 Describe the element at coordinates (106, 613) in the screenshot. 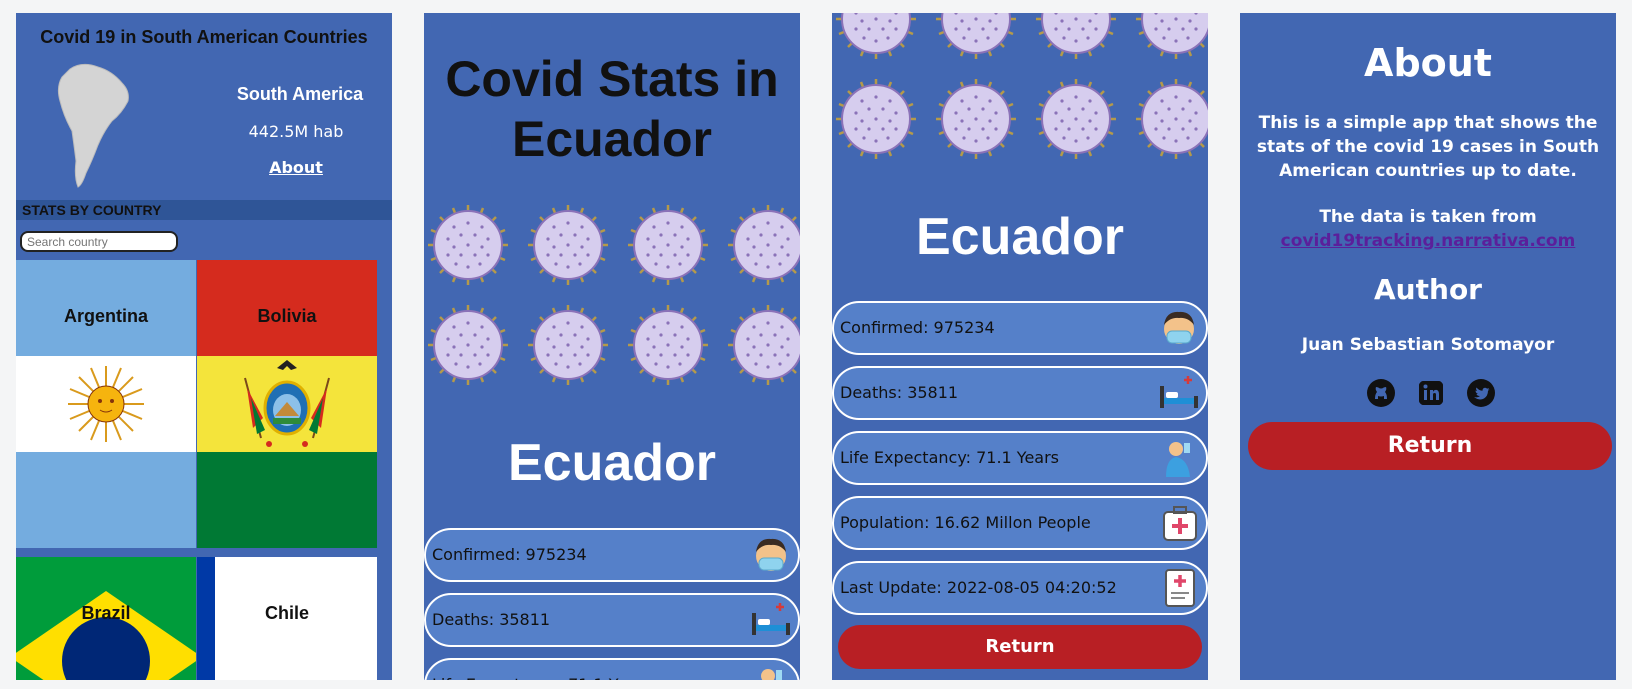

I see `country-name: Brazil` at that location.